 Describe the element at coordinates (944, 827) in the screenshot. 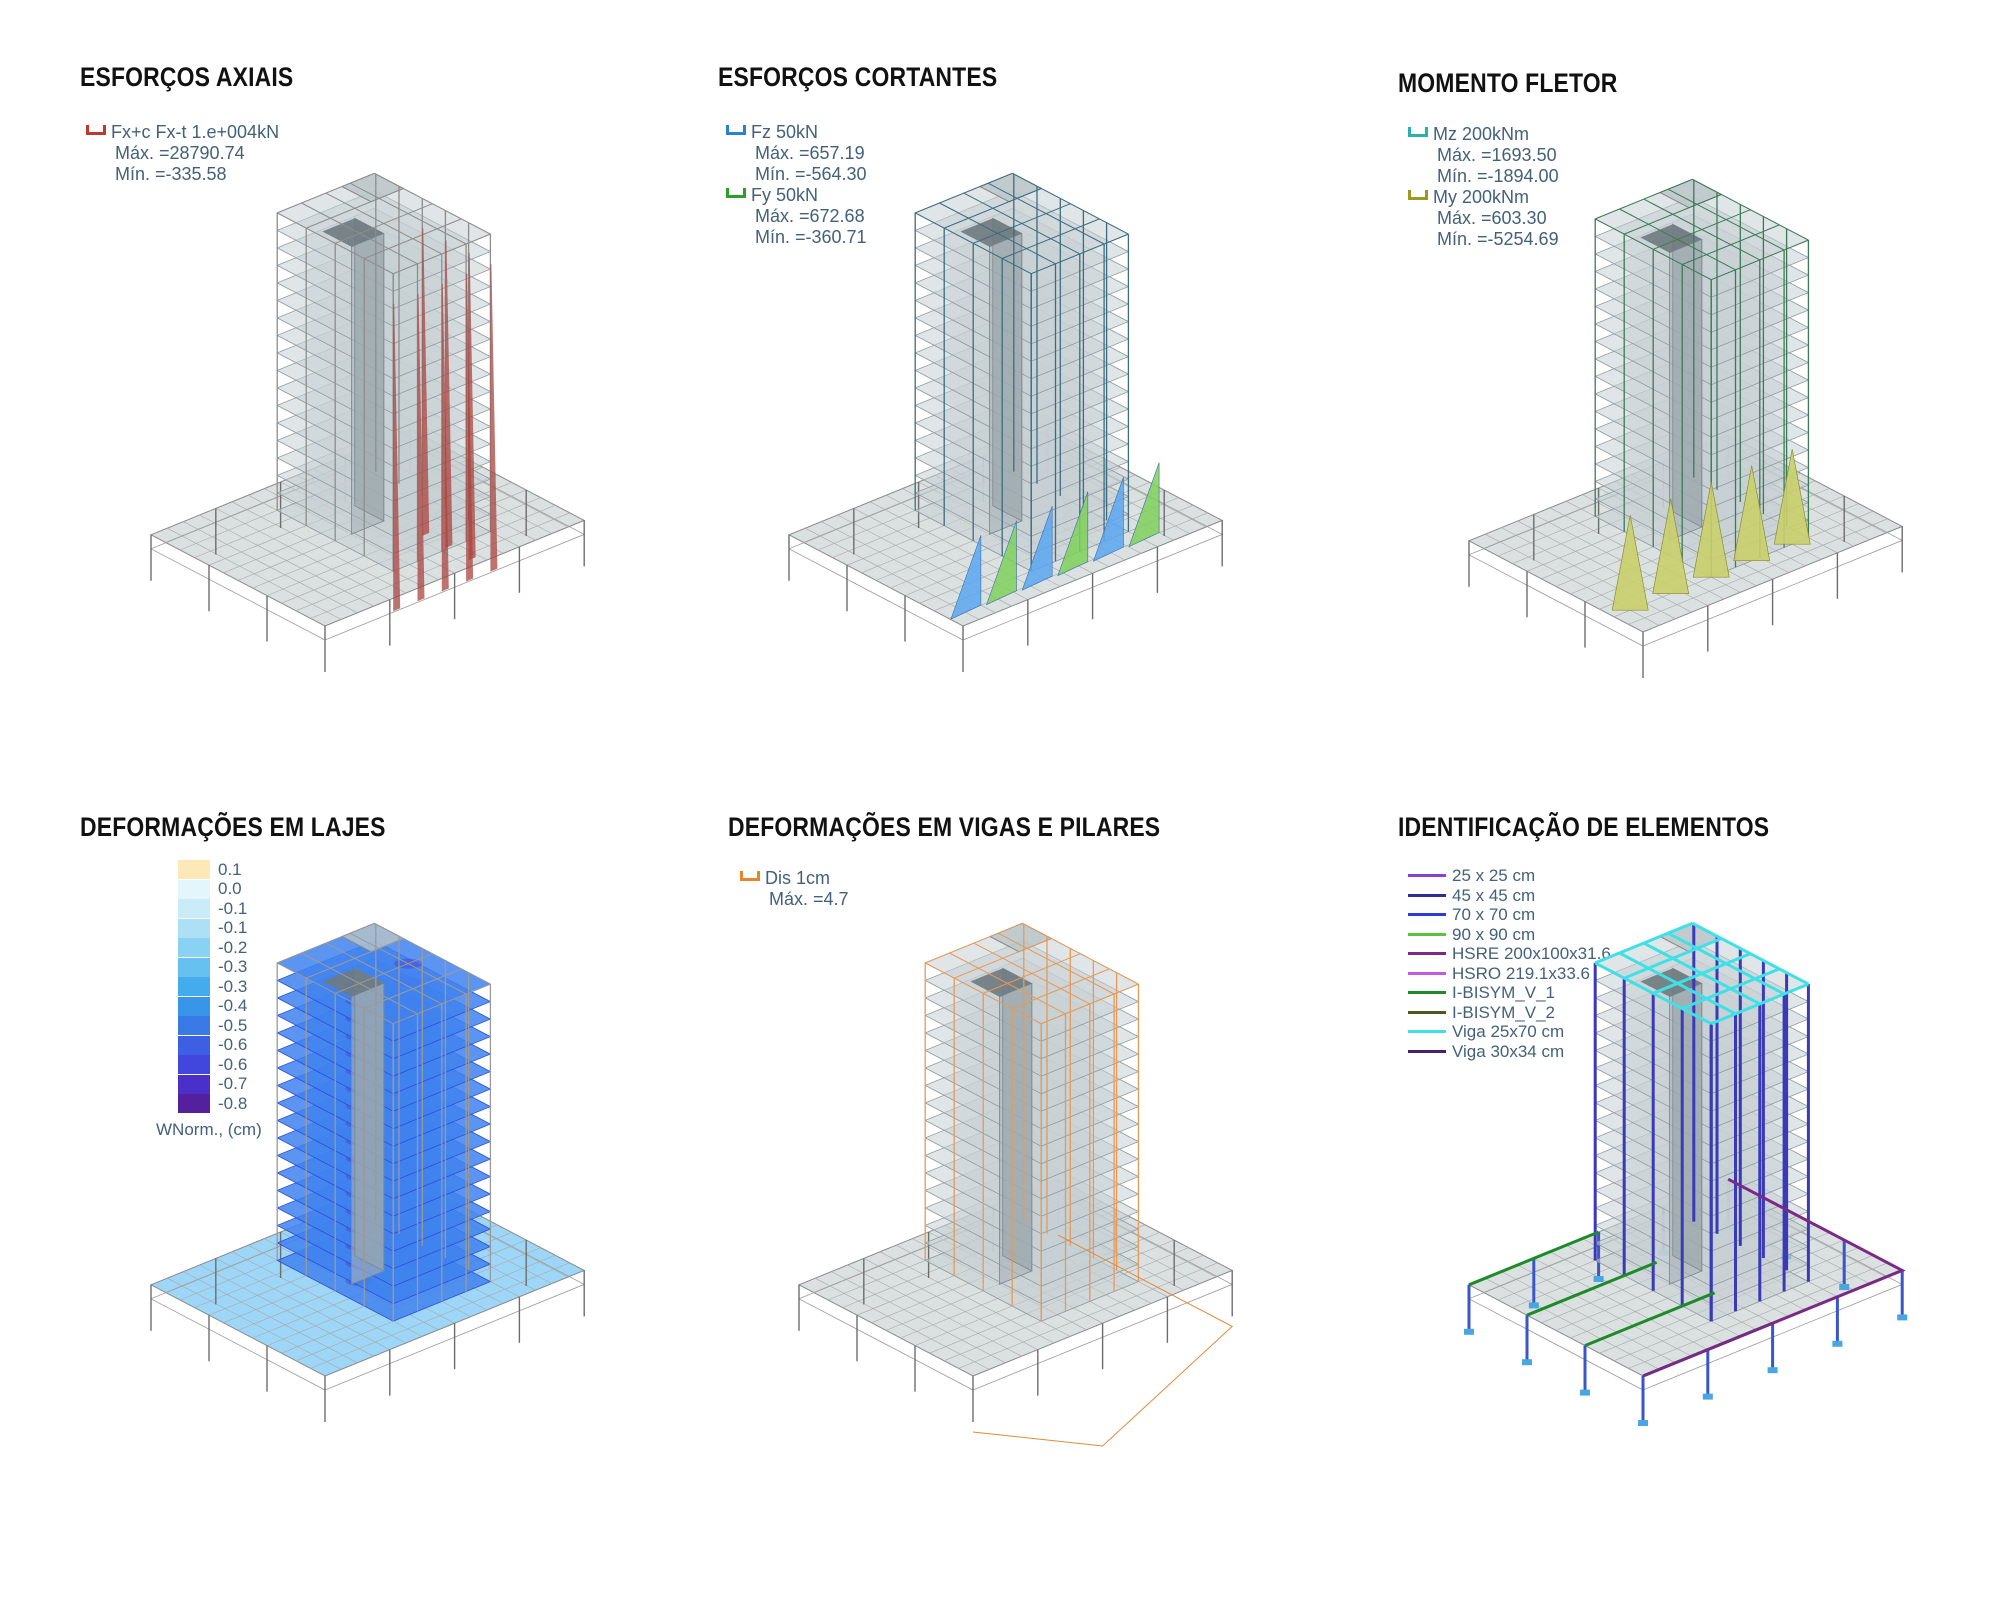

I see `panel-title: DEFORMAÇÕES EM VIGAS E PILARES` at that location.